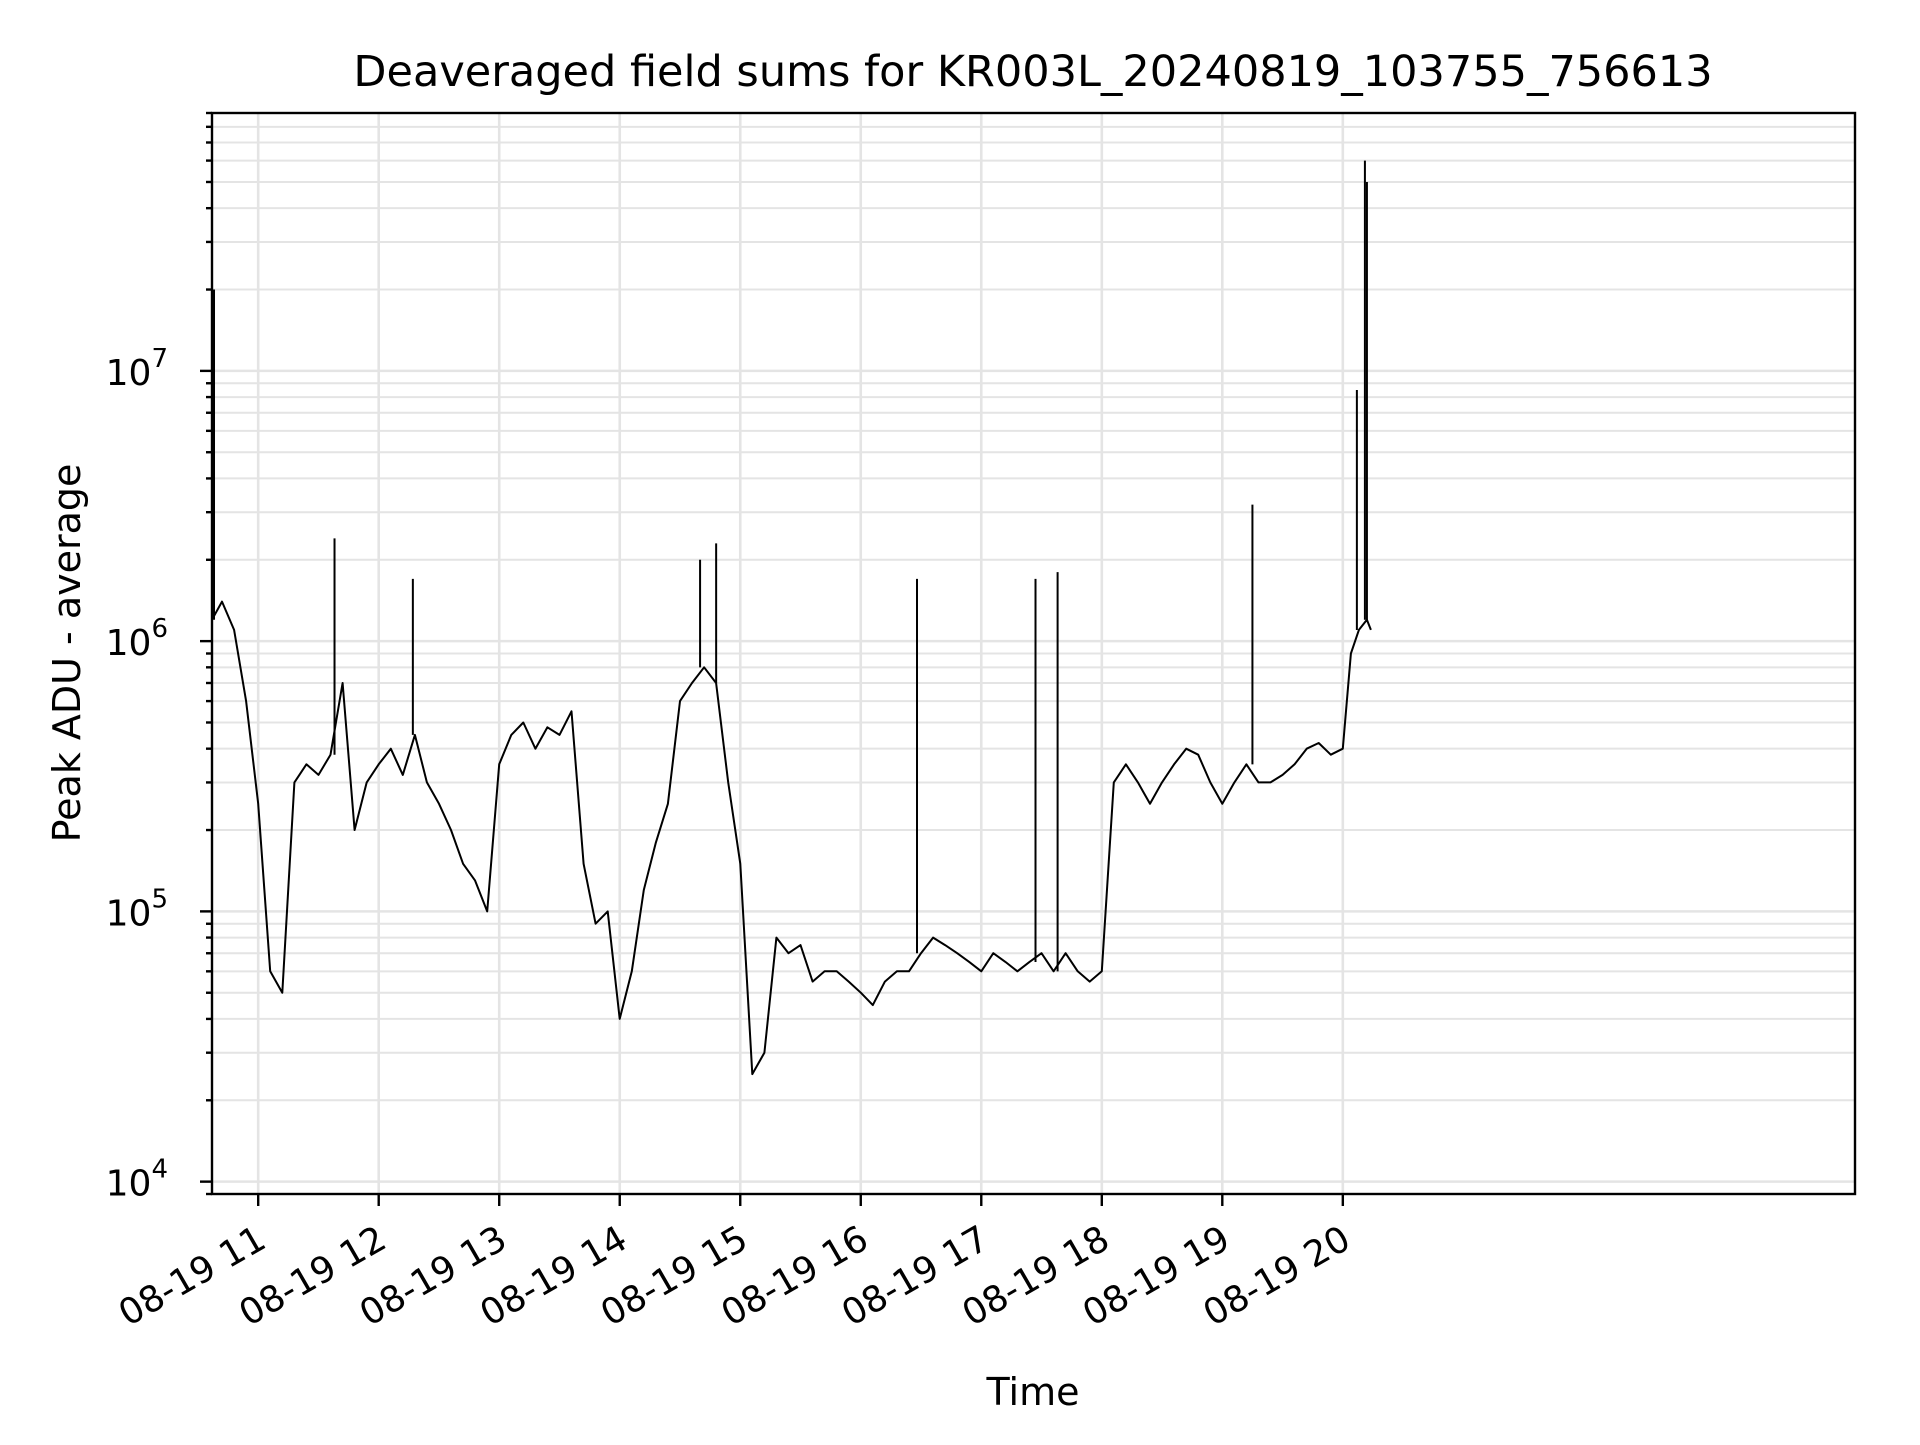 This screenshot has height=1445, width=1920. What do you see at coordinates (159, 359) in the screenshot?
I see `y-tick-exponent: 7` at bounding box center [159, 359].